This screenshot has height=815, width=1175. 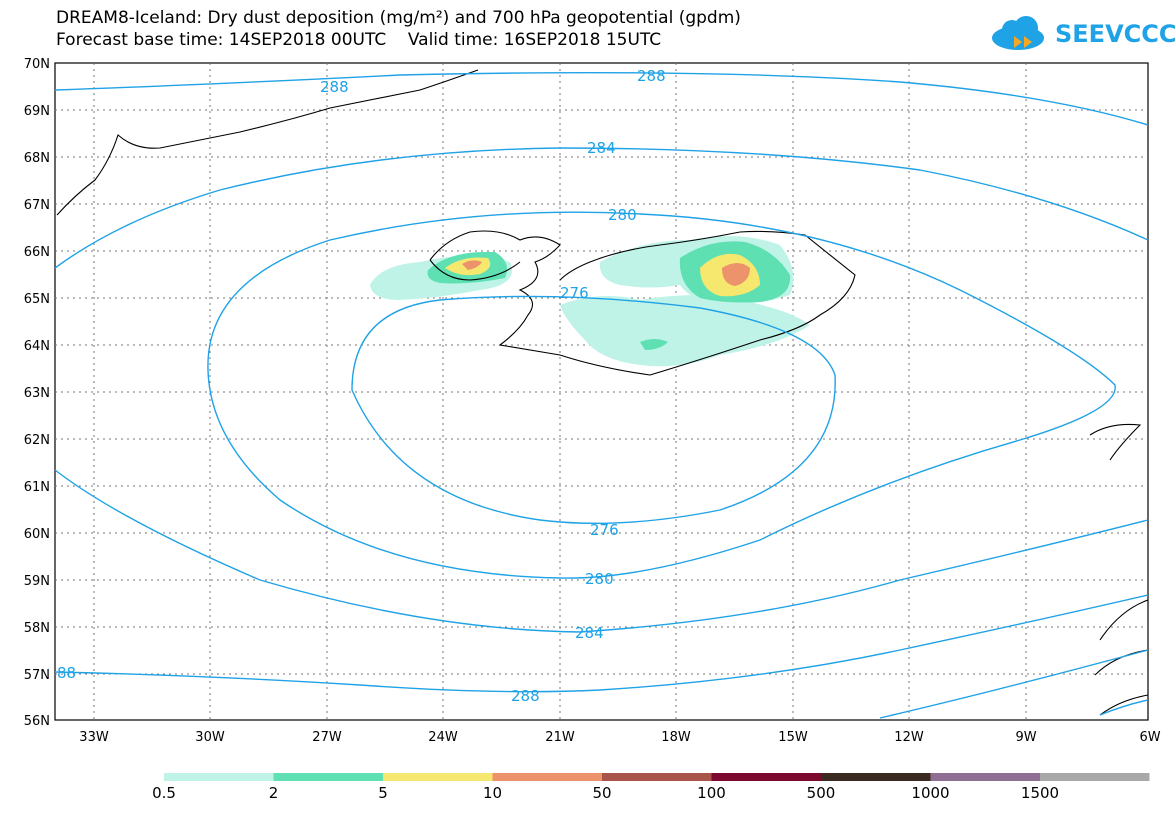 I want to click on lon-tick-label: 30W, so click(x=210, y=737).